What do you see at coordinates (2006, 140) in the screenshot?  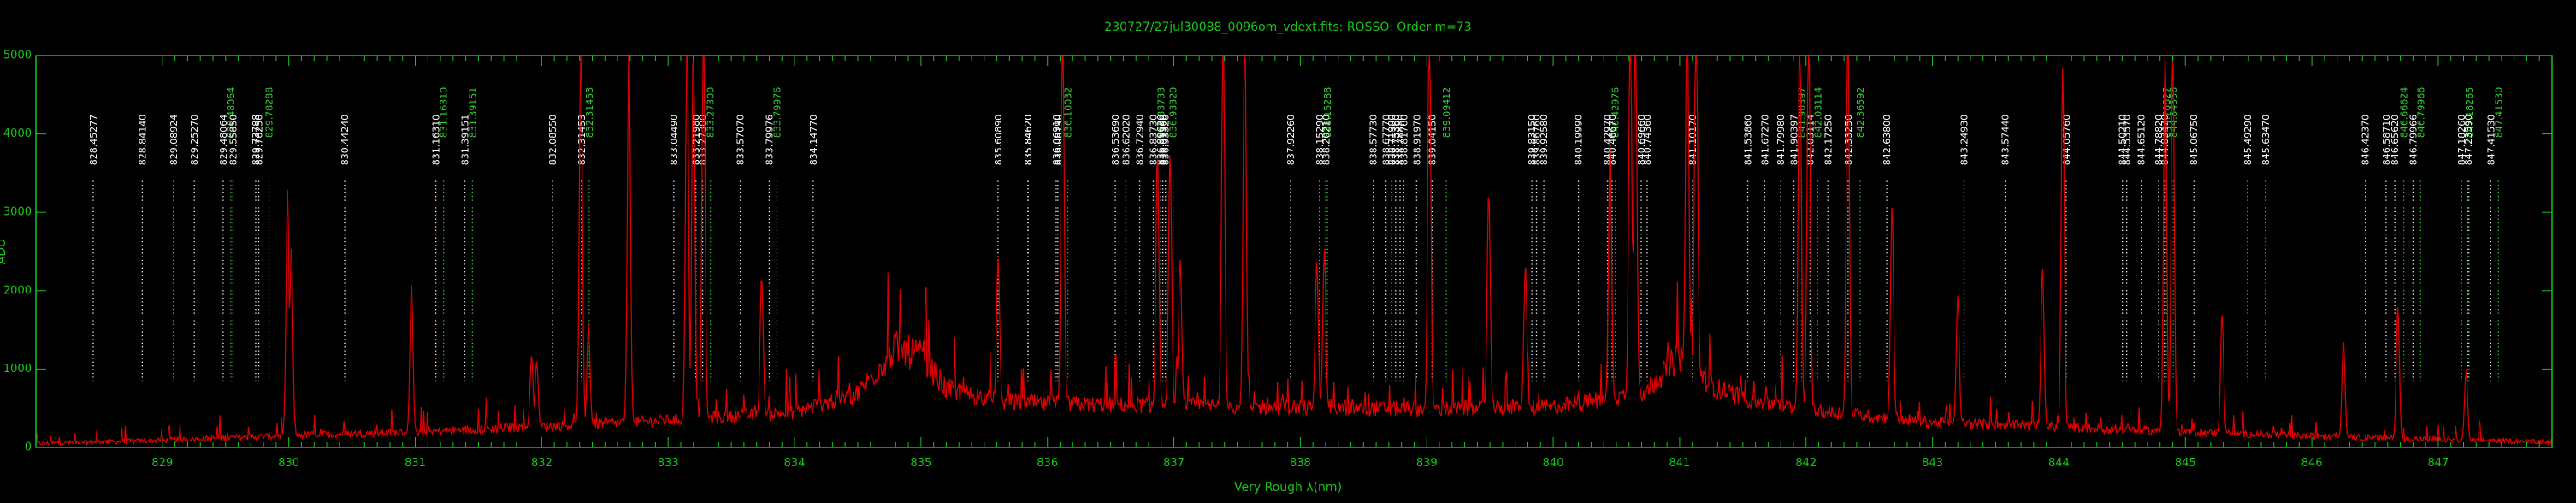 I see `line-id-label: 843.57440` at bounding box center [2006, 140].